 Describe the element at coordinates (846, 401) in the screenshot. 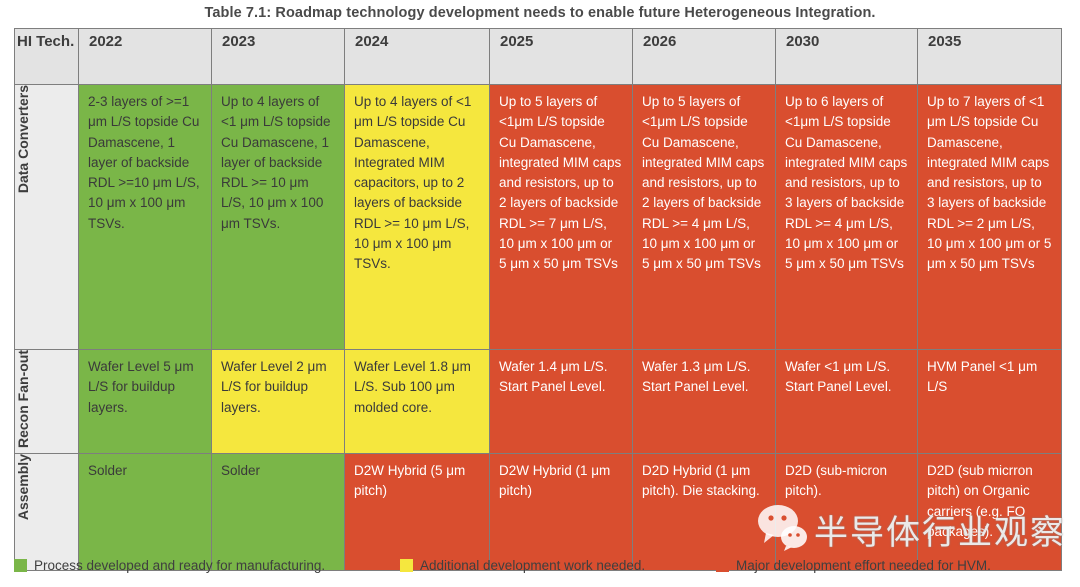

I see `table-cell: Wafer <1 μm L/S. Start Panel Level.` at that location.